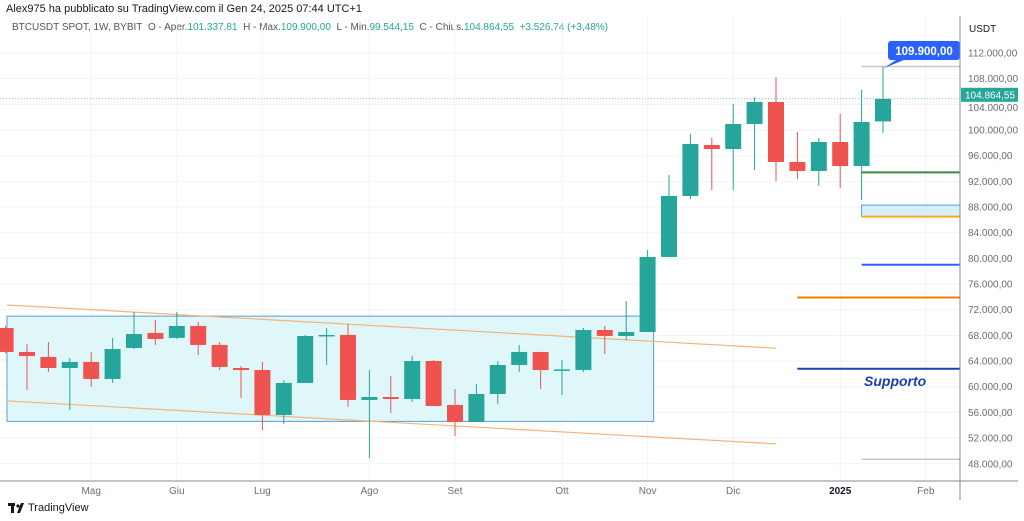  I want to click on x-tick-label: 2025, so click(840, 491).